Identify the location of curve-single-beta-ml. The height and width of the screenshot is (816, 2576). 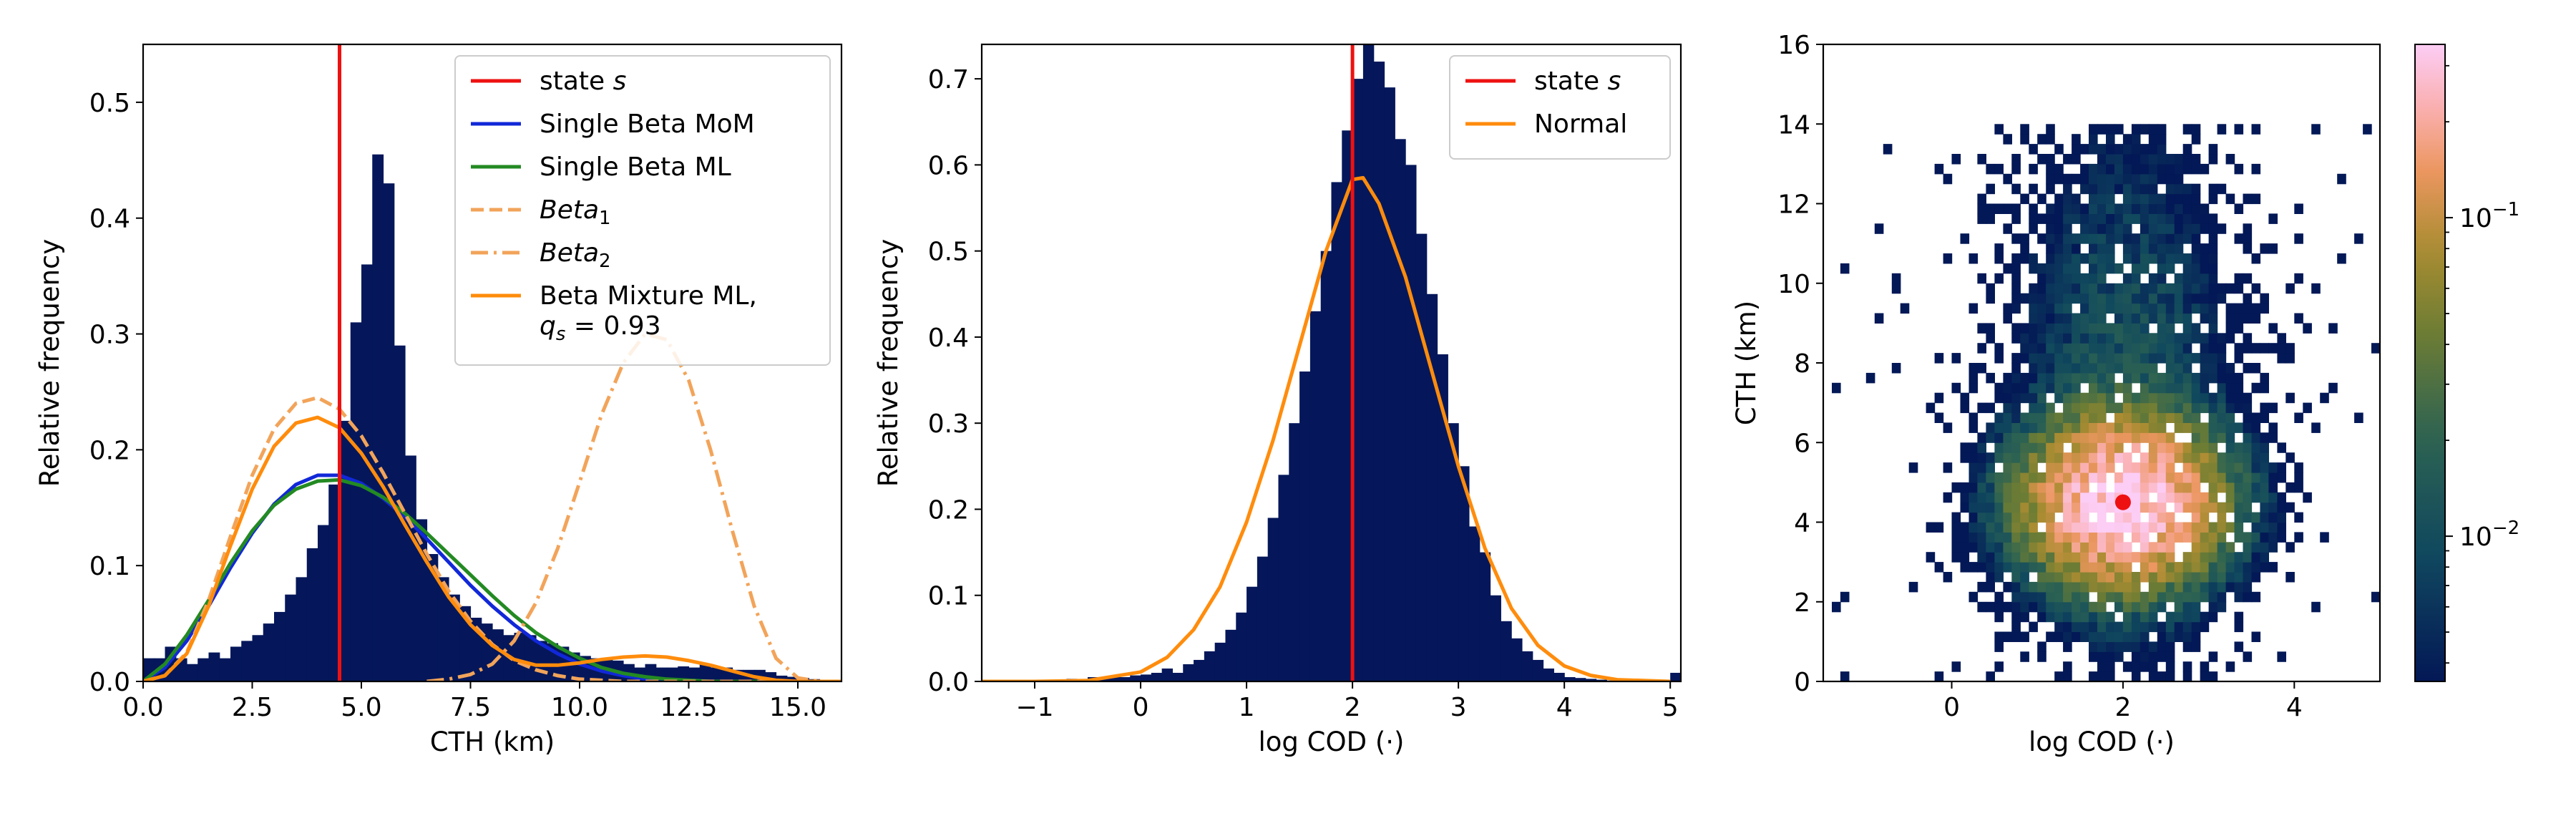
(492, 579).